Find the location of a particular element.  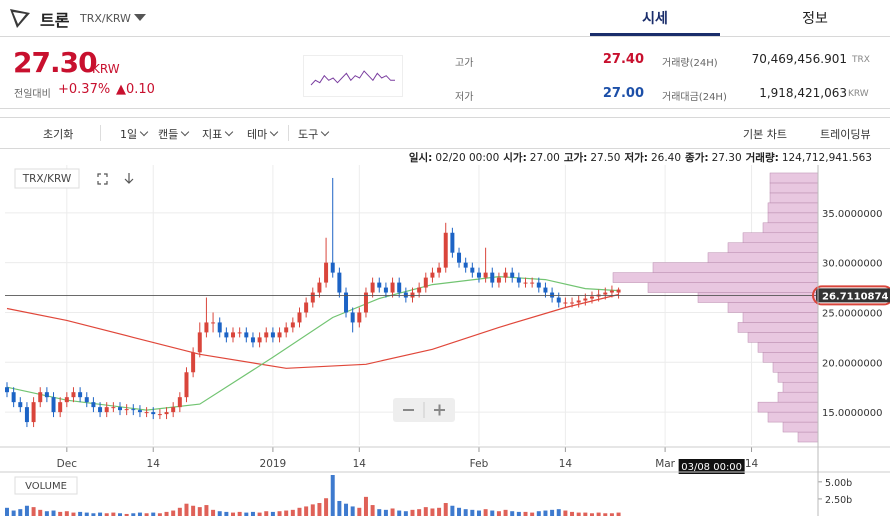

ohlc-value: 27.50 is located at coordinates (605, 158).